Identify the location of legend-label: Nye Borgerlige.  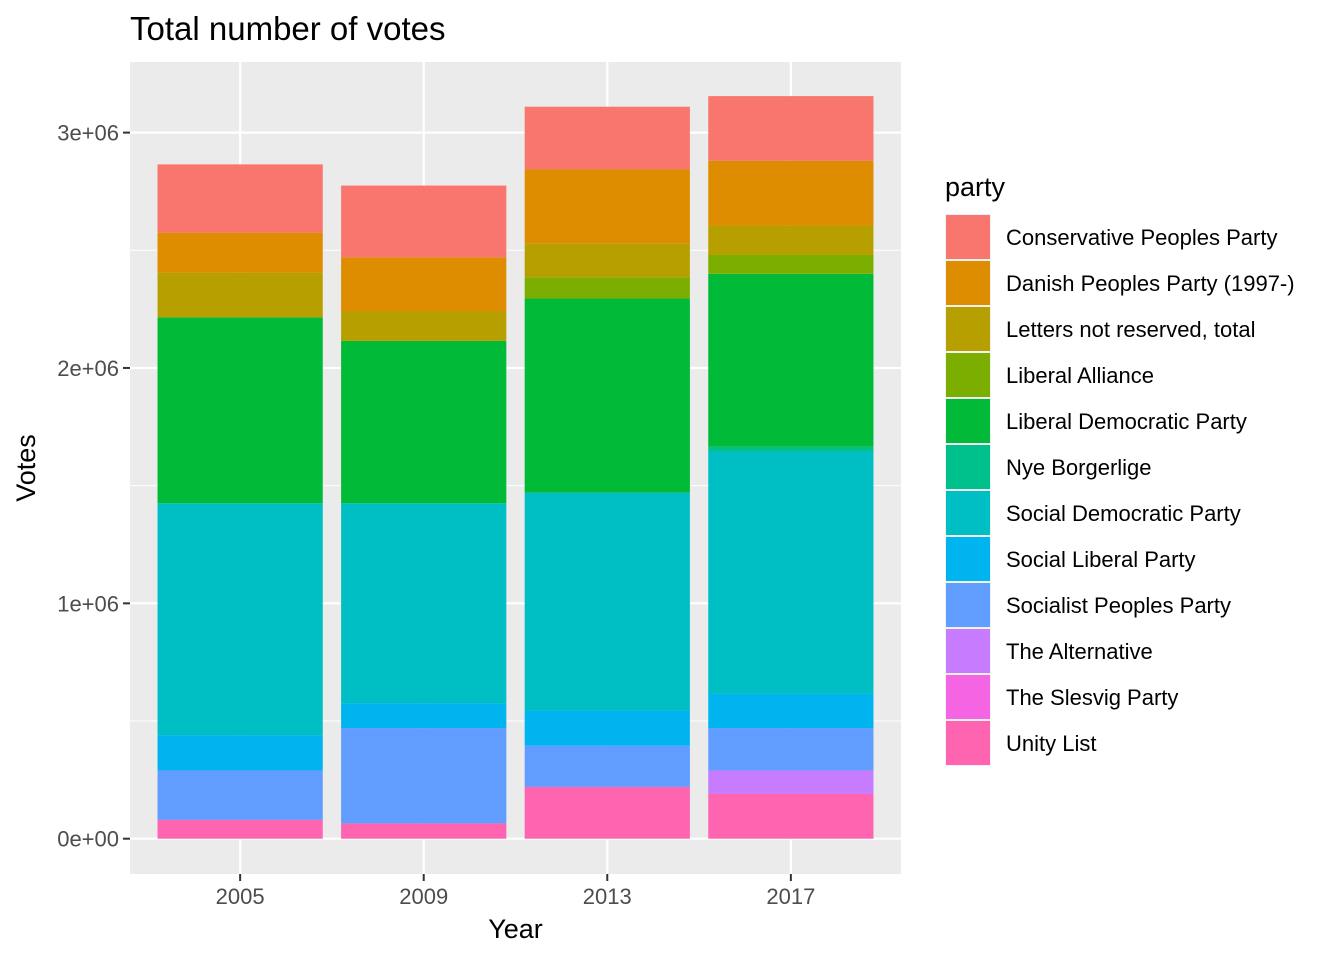
(1079, 467).